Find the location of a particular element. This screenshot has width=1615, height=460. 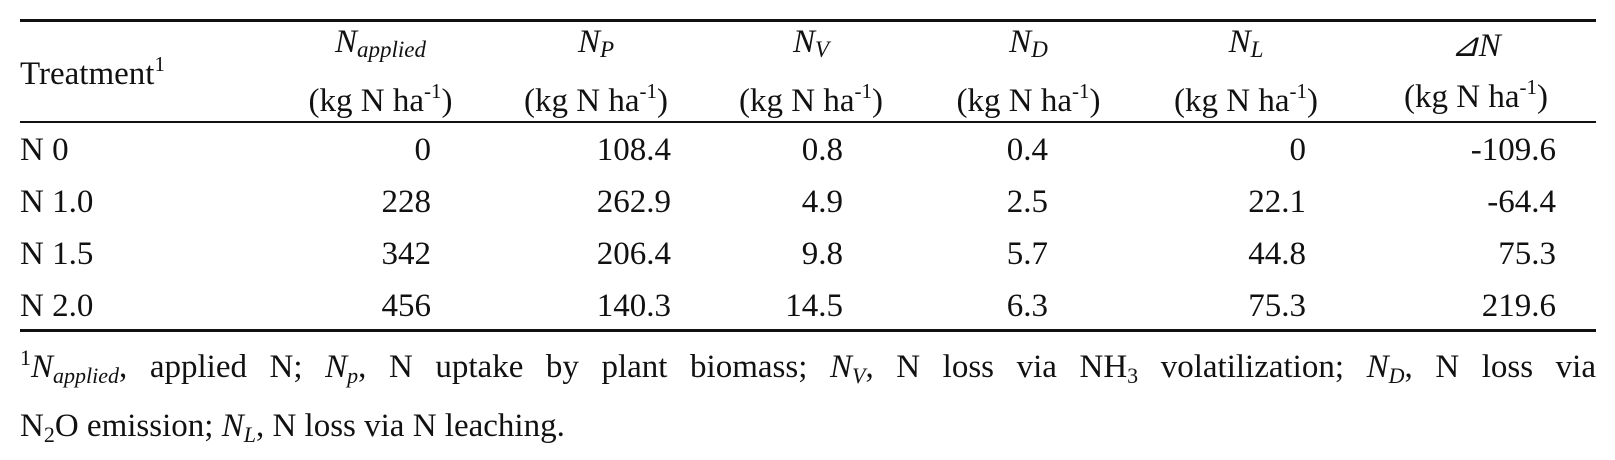

footnote-line-2: N2O emission; NL, N loss via N leaching. is located at coordinates (292, 427).